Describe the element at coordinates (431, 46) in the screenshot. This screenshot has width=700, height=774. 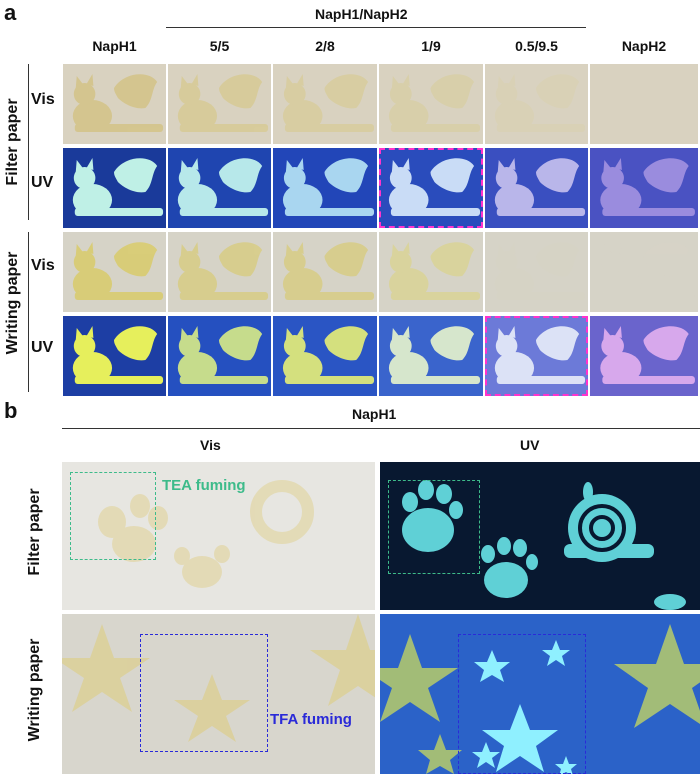
I see `column-header-3: 1/9` at that location.